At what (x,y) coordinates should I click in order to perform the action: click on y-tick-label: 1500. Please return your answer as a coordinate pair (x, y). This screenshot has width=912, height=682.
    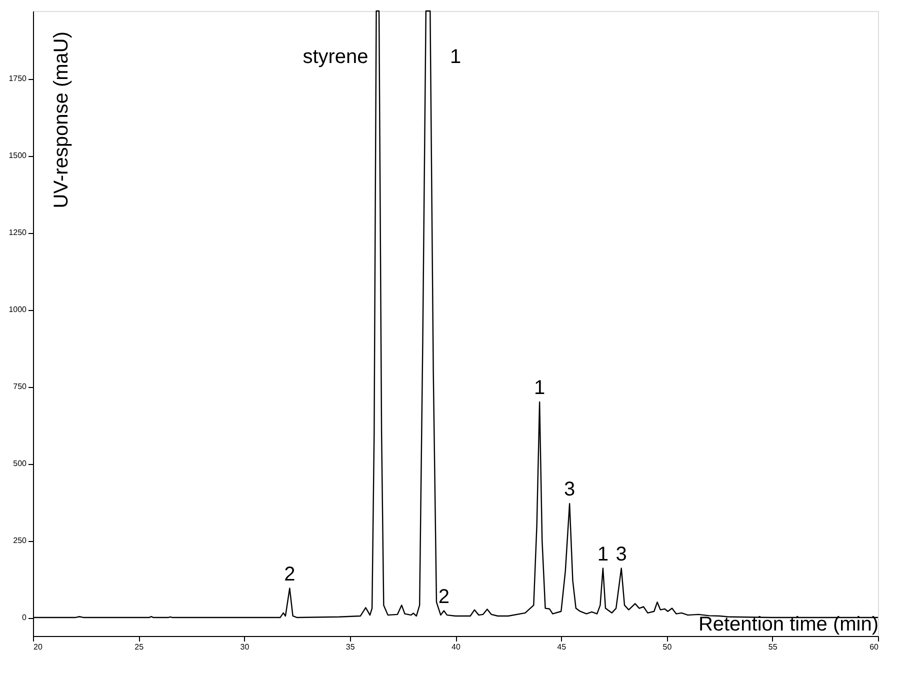
    Looking at the image, I should click on (18, 155).